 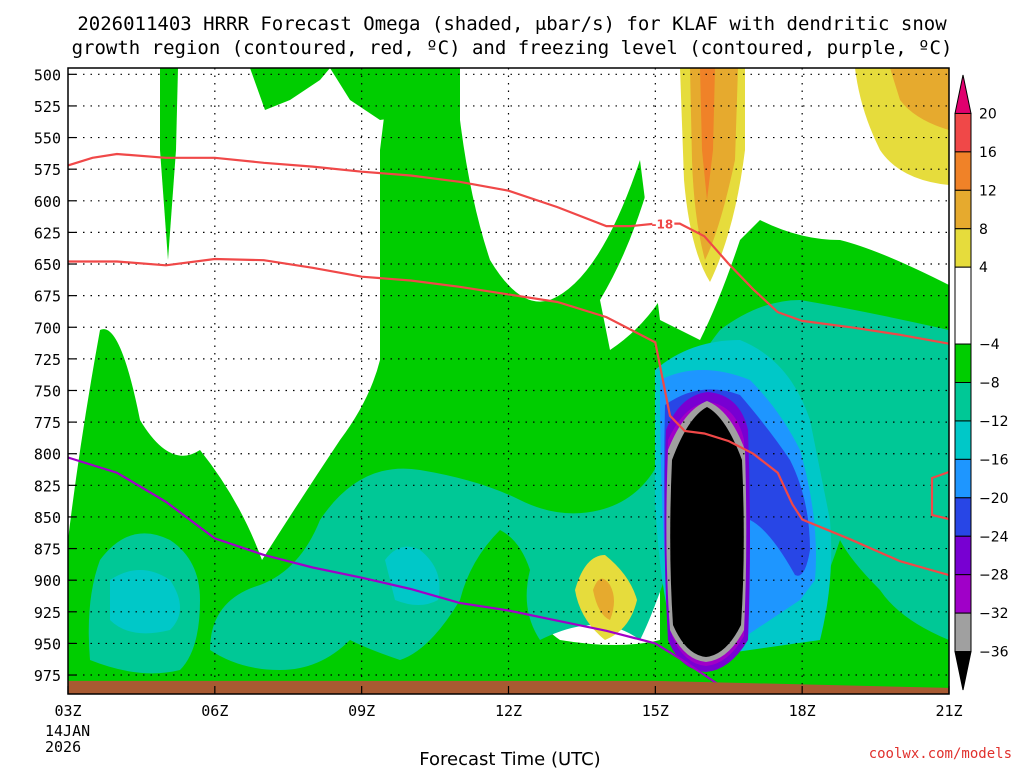 I want to click on x-date-line2: 2026, so click(x=63, y=747).